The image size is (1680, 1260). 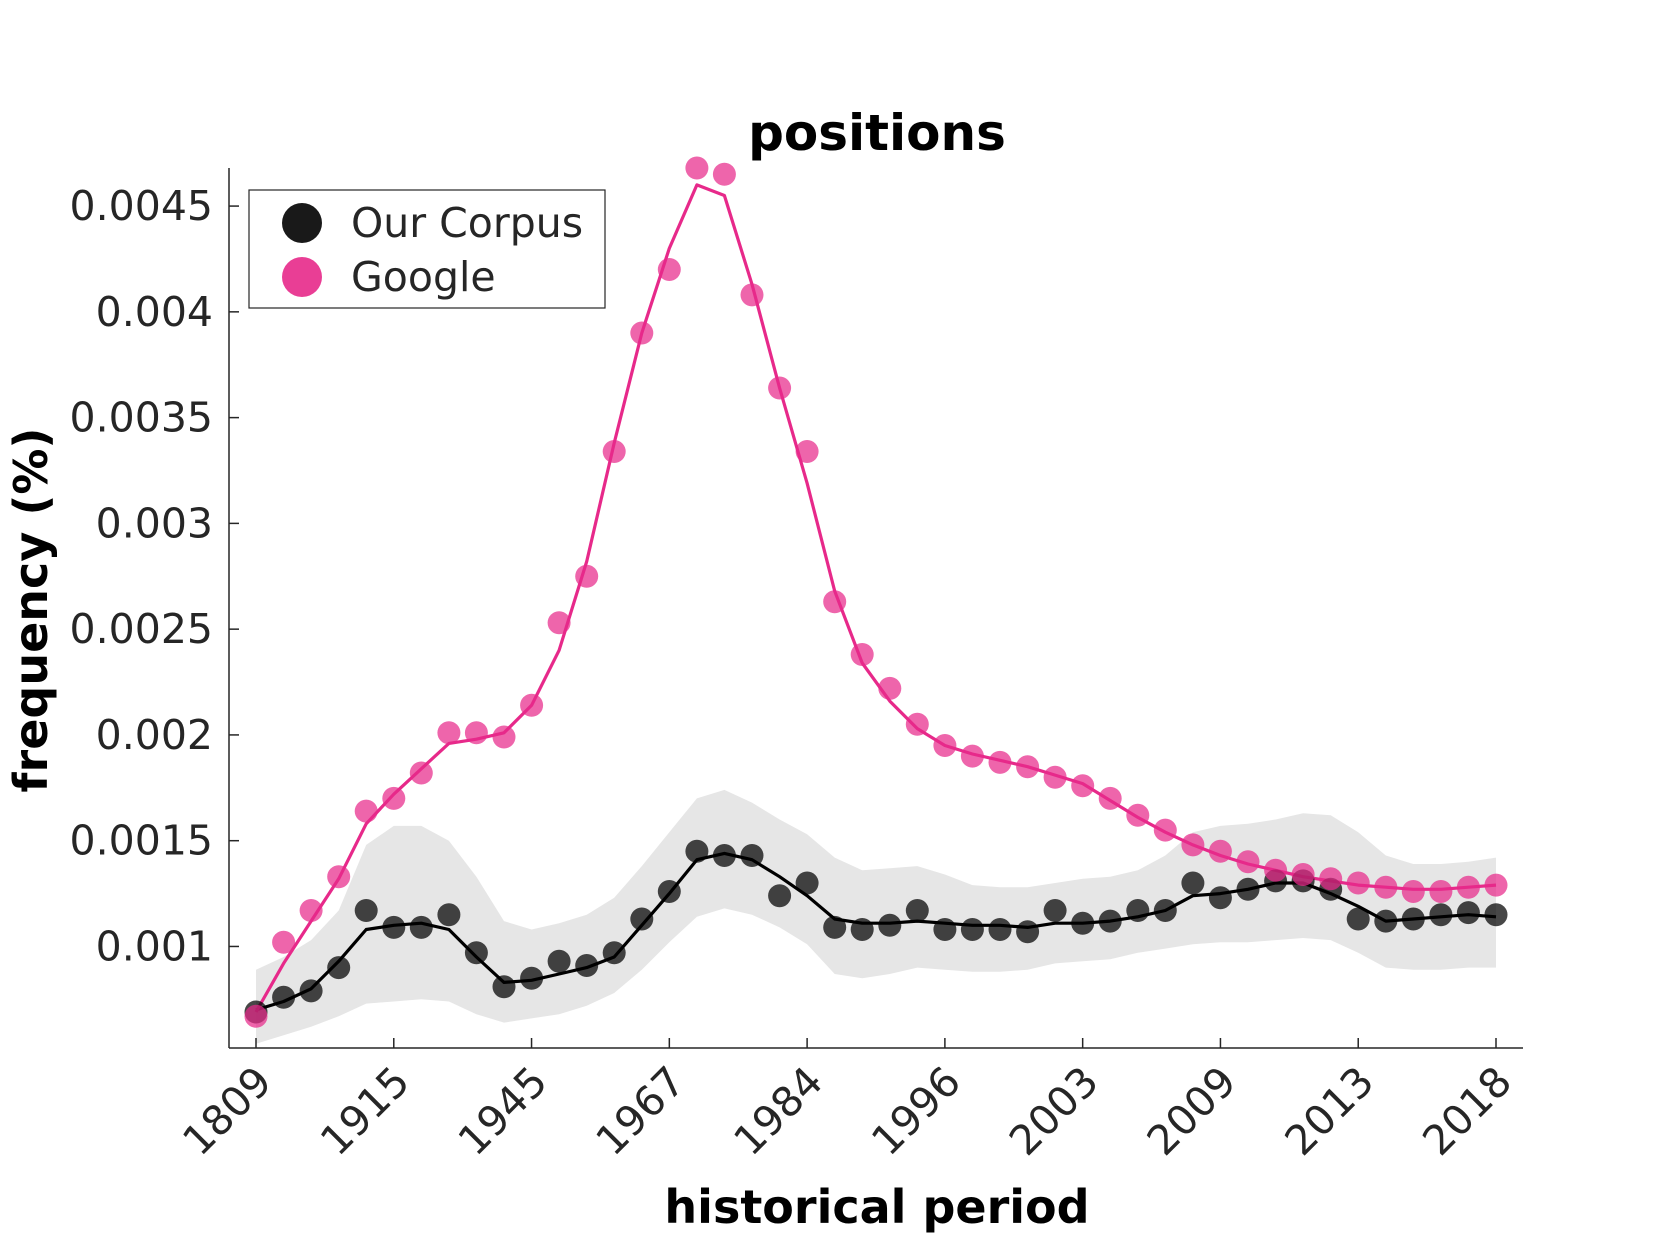 What do you see at coordinates (154, 523) in the screenshot?
I see `y-tick-label: 0.003` at bounding box center [154, 523].